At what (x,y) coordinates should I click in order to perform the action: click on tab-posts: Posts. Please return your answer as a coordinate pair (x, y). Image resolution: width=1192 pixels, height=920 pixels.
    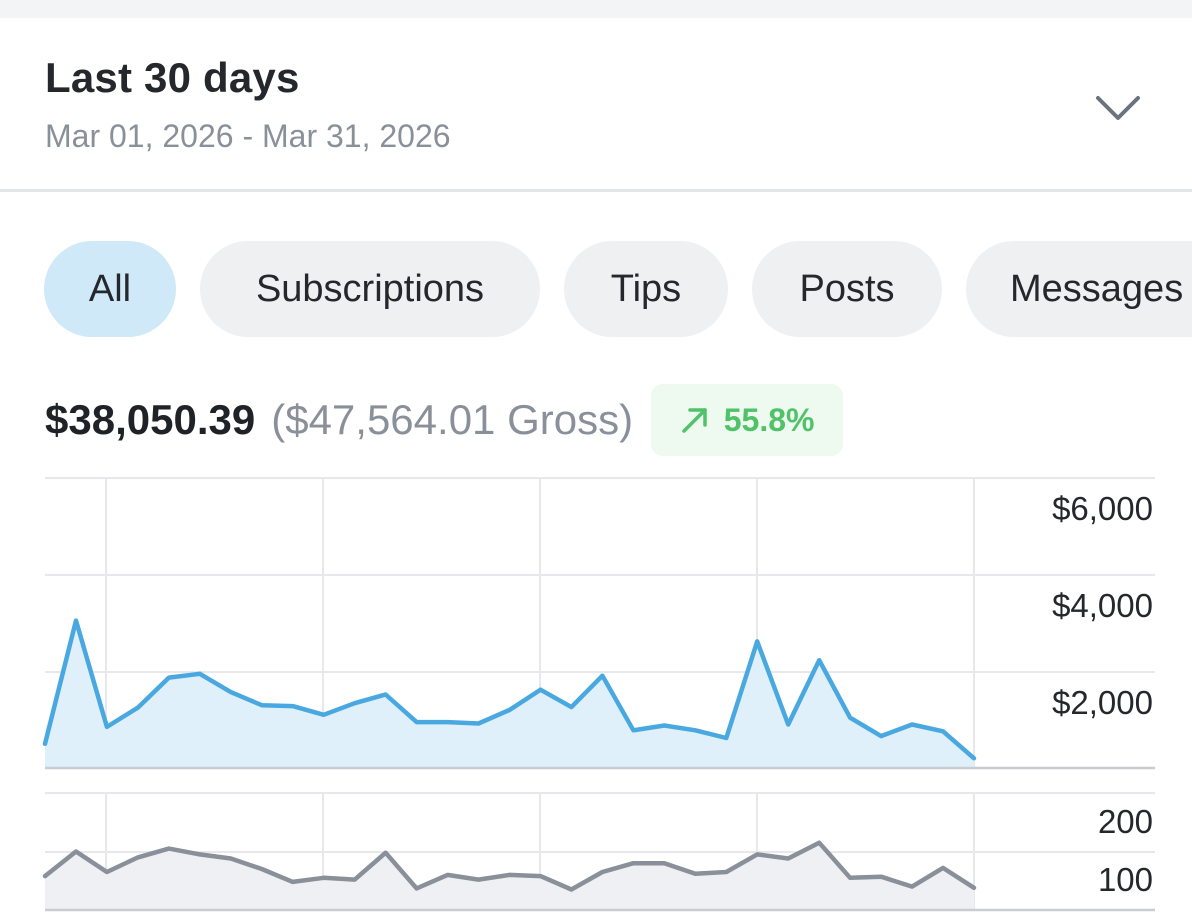
    Looking at the image, I should click on (847, 289).